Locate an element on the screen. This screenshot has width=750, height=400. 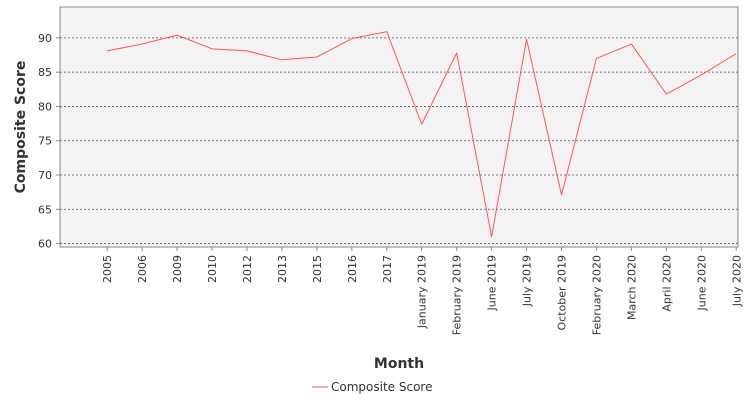
y-tick-label-80: 80 is located at coordinates (45, 106).